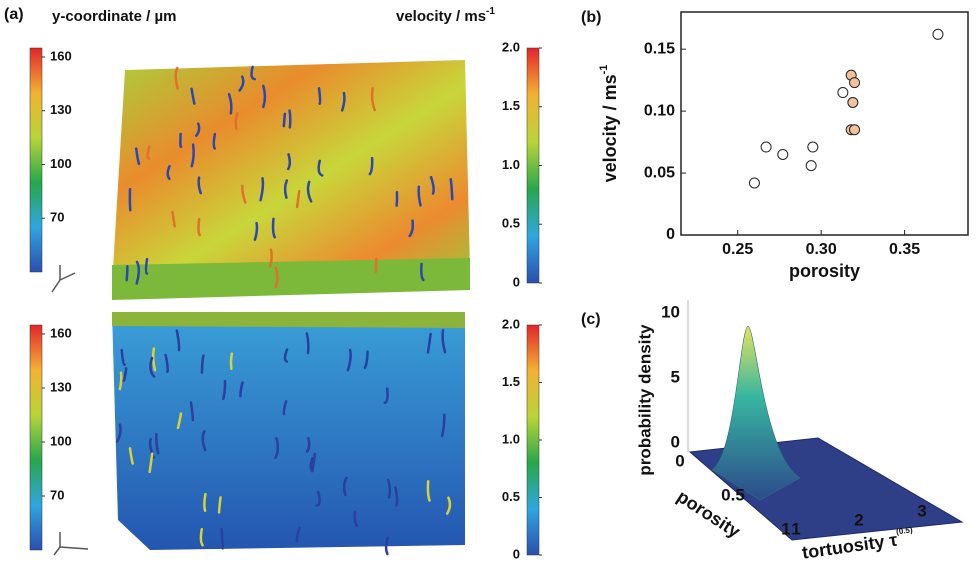 This screenshot has height=569, width=977. Describe the element at coordinates (756, 413) in the screenshot. I see `surface-peak` at that location.